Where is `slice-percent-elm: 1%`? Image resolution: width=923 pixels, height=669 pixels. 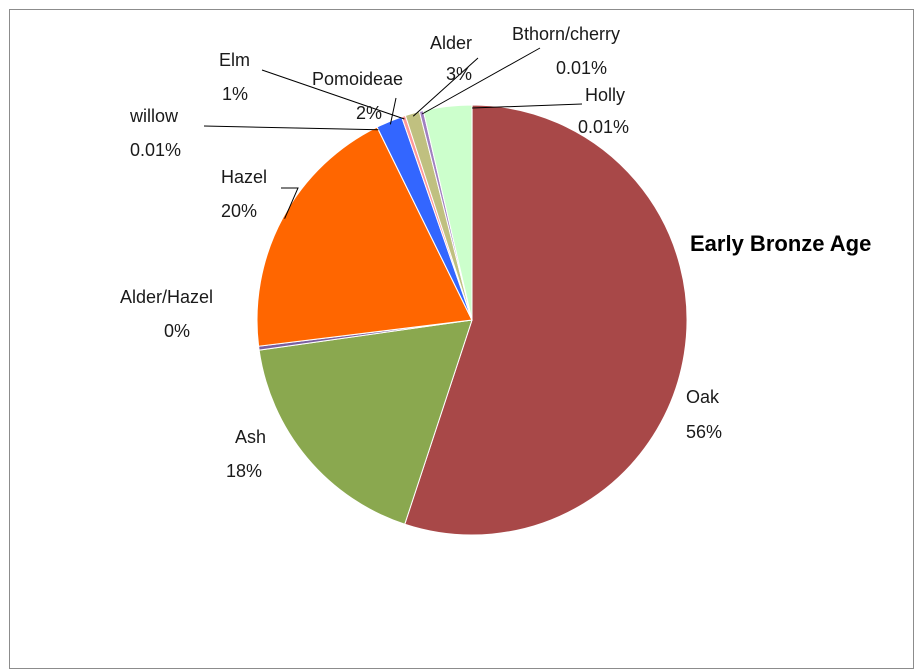
slice-percent-elm: 1% is located at coordinates (235, 94).